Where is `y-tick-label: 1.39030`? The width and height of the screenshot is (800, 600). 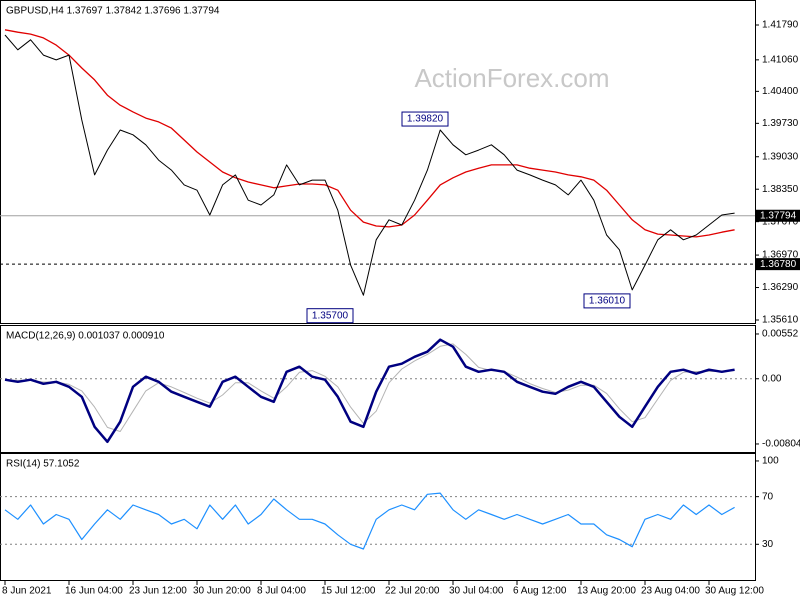
y-tick-label: 1.39030 is located at coordinates (780, 156).